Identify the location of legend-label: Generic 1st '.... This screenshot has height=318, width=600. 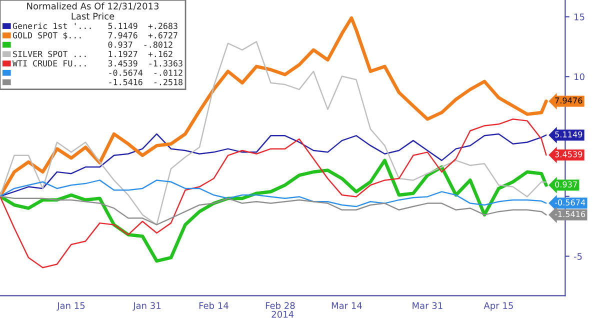
(51, 26).